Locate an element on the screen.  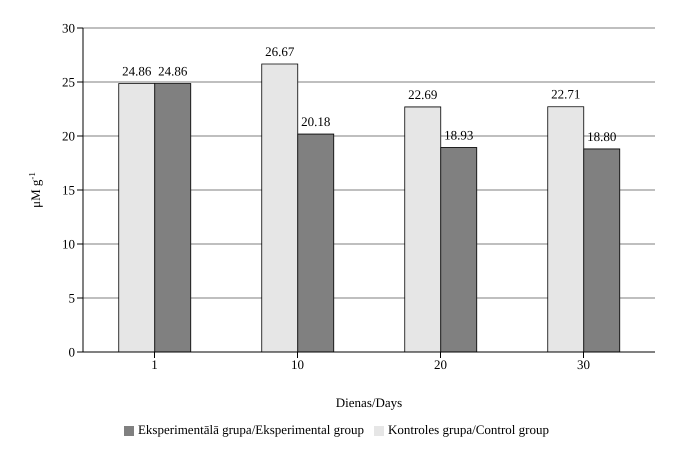
data-label: 18.93 is located at coordinates (459, 135).